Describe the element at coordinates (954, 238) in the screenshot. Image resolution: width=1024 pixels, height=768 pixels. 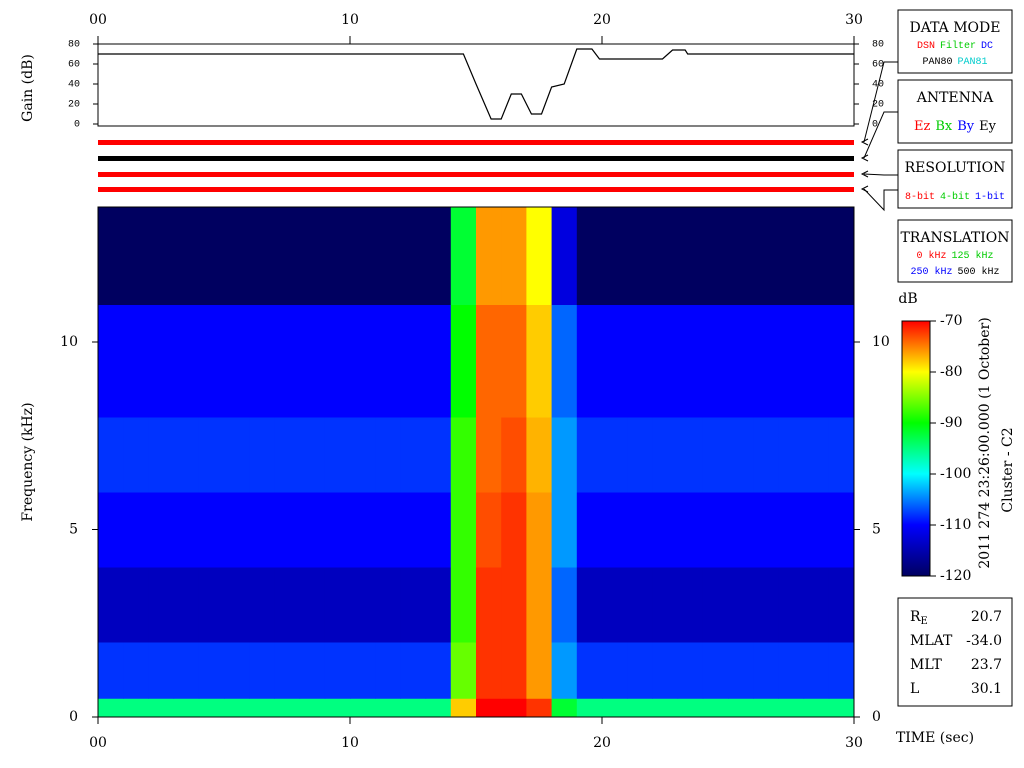
I see `panel-title: TRANSLATION` at that location.